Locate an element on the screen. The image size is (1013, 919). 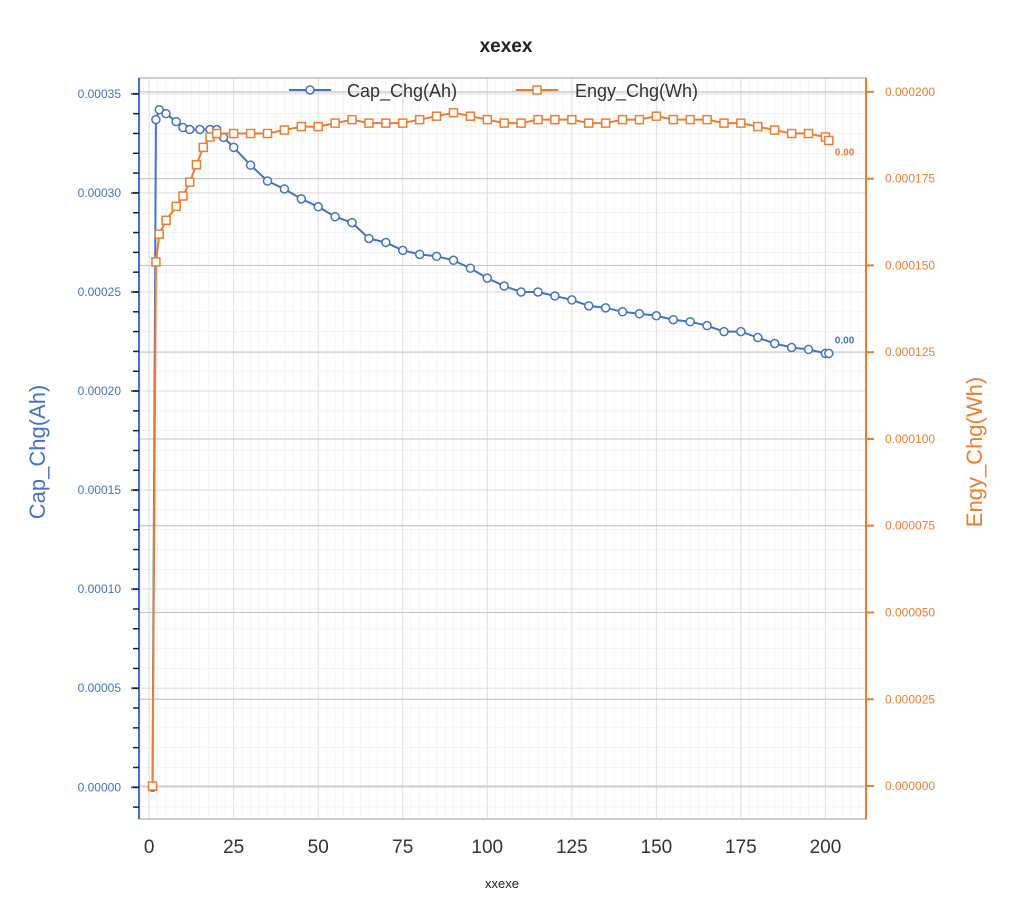
x-tick-label: 25 is located at coordinates (233, 847).